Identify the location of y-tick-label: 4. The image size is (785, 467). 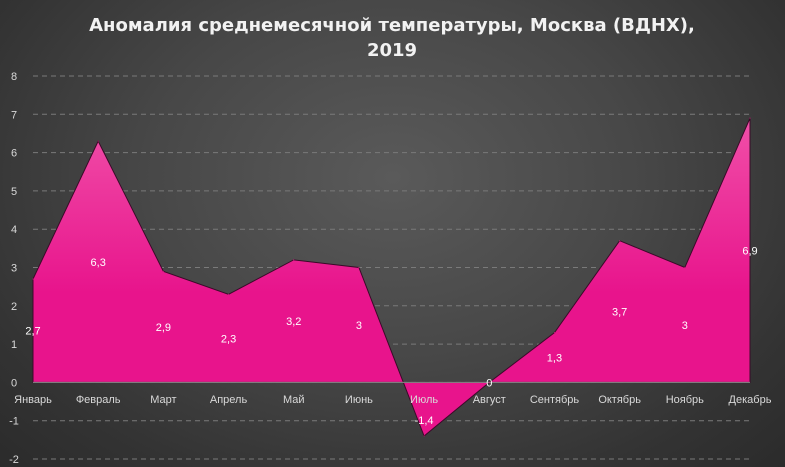
(14, 230).